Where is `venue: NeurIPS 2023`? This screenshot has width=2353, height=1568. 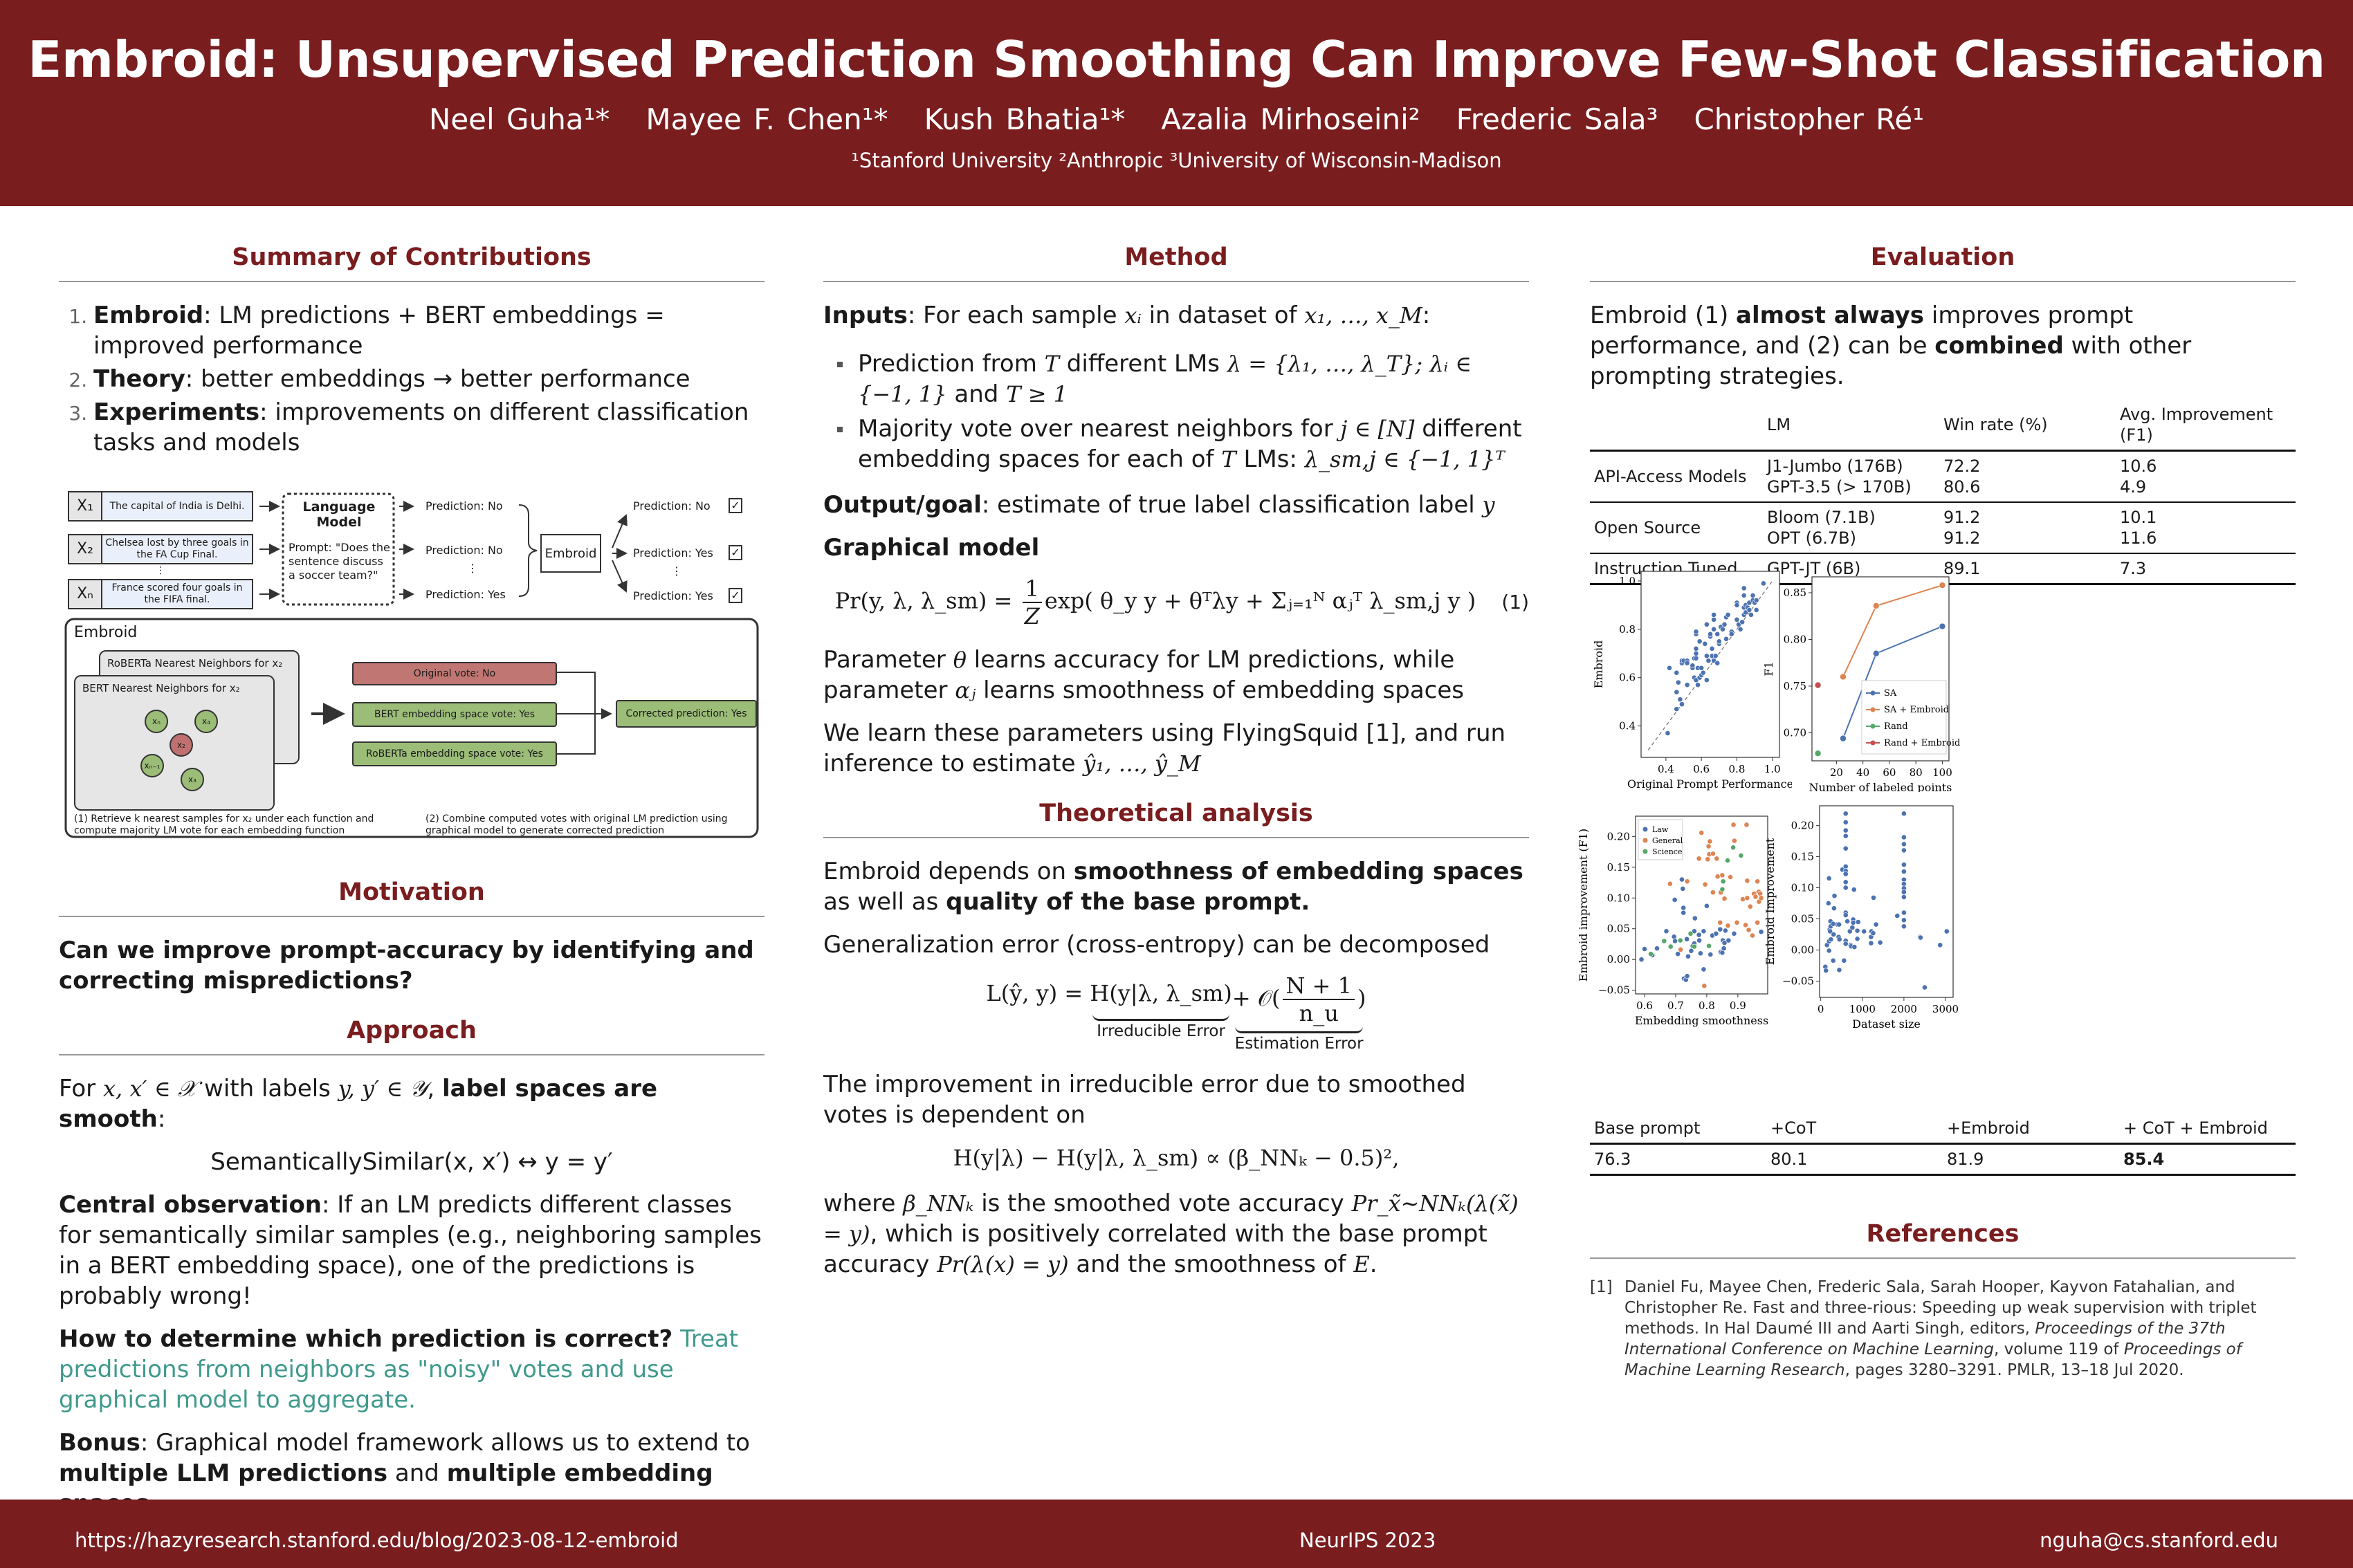
venue: NeurIPS 2023 is located at coordinates (1367, 1540).